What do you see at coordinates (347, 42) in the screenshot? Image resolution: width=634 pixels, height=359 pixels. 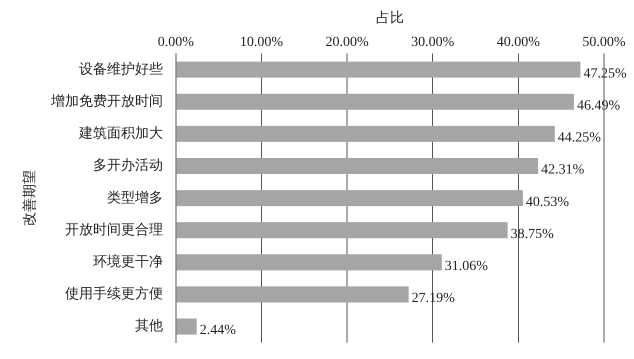 I see `x-tick-label: 20.00%` at bounding box center [347, 42].